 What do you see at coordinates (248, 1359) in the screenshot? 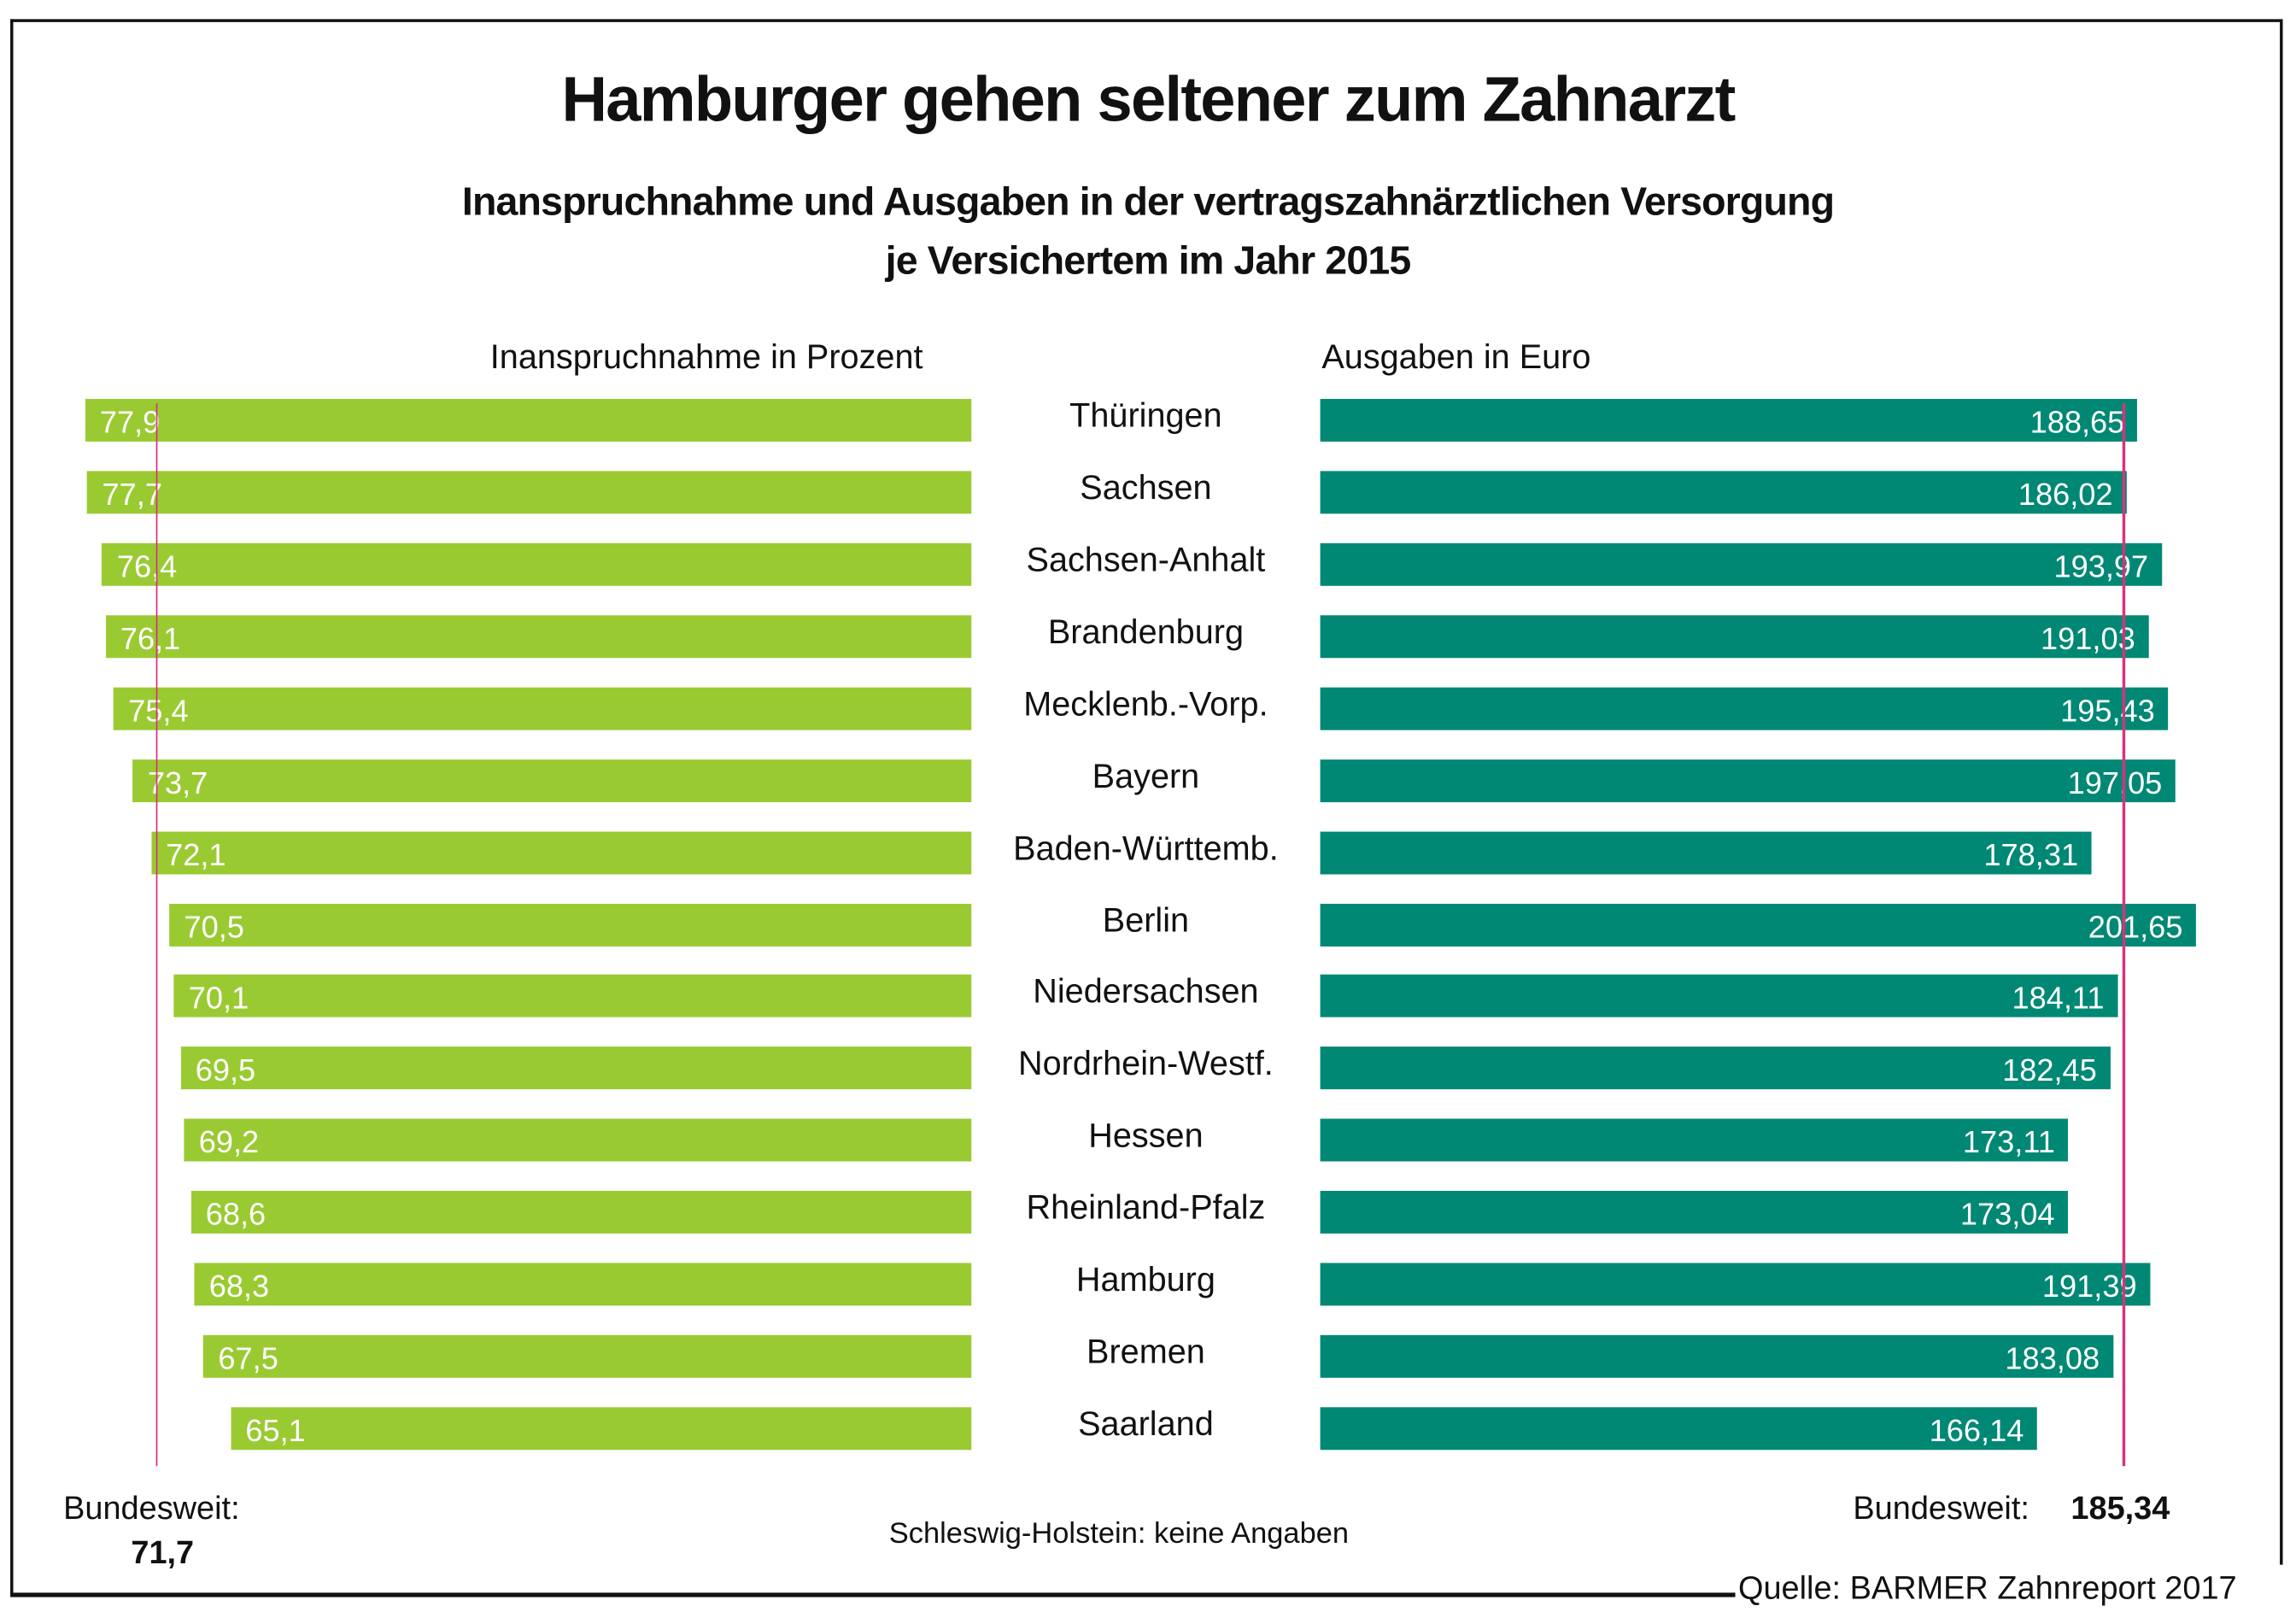
I see `data-label-left: 67,5` at bounding box center [248, 1359].